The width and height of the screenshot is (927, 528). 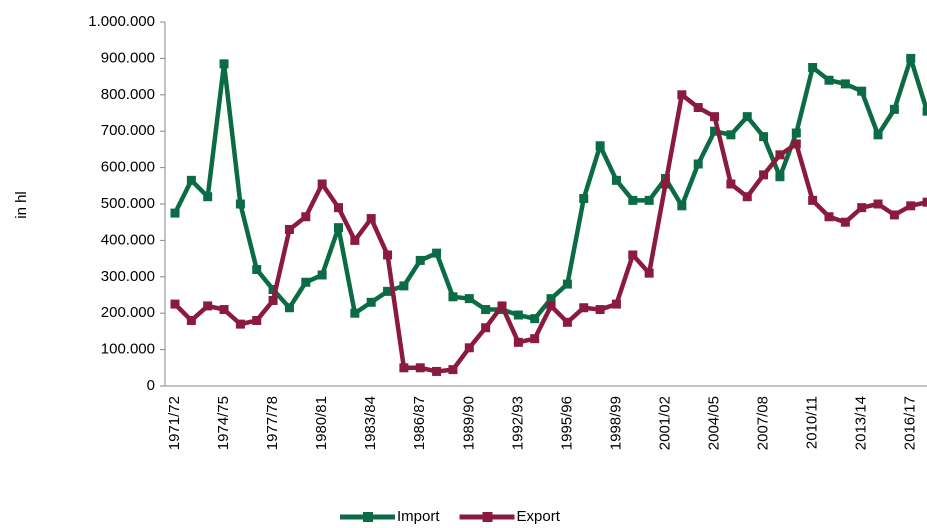 What do you see at coordinates (174, 423) in the screenshot?
I see `x-tick-label: 1971/72` at bounding box center [174, 423].